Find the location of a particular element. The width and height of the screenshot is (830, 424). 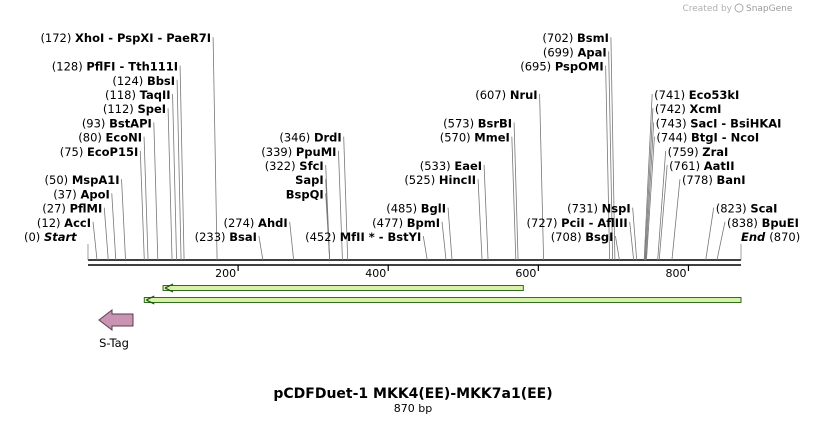

site-label-6: (93) BstAPI is located at coordinates (117, 123).